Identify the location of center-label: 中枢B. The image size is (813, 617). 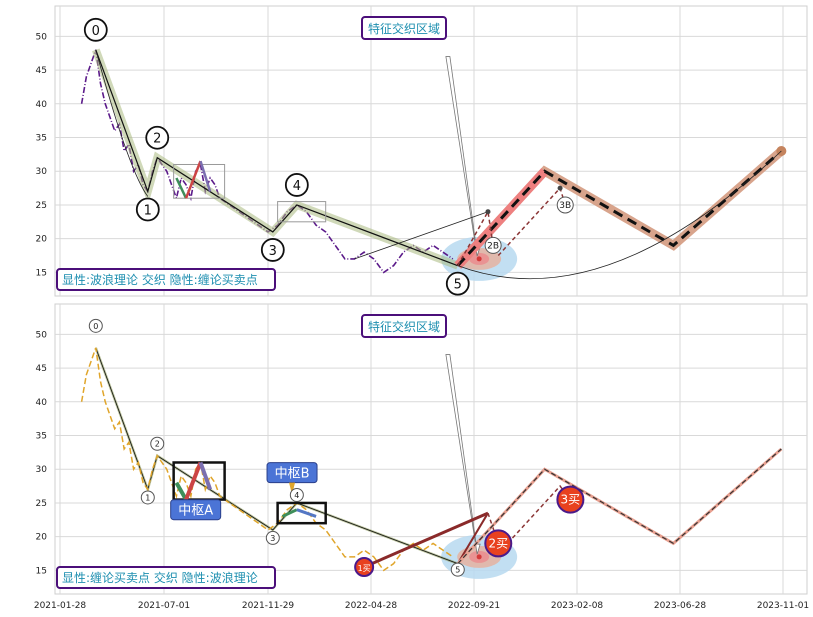
(292, 474).